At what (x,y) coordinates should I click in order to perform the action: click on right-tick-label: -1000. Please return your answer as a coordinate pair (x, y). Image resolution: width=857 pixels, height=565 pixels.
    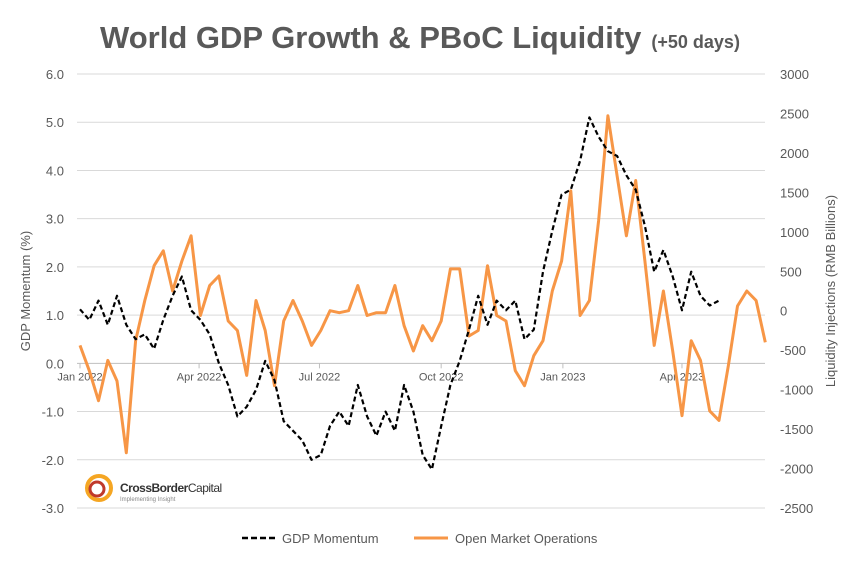
    Looking at the image, I should click on (796, 390).